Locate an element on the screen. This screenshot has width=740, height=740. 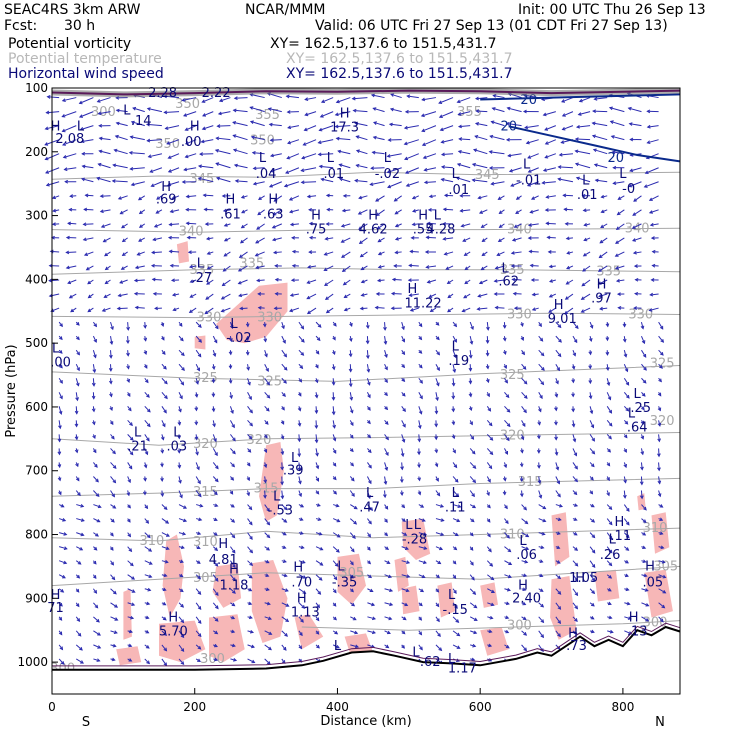
pv-shade-region is located at coordinates (269, 601).